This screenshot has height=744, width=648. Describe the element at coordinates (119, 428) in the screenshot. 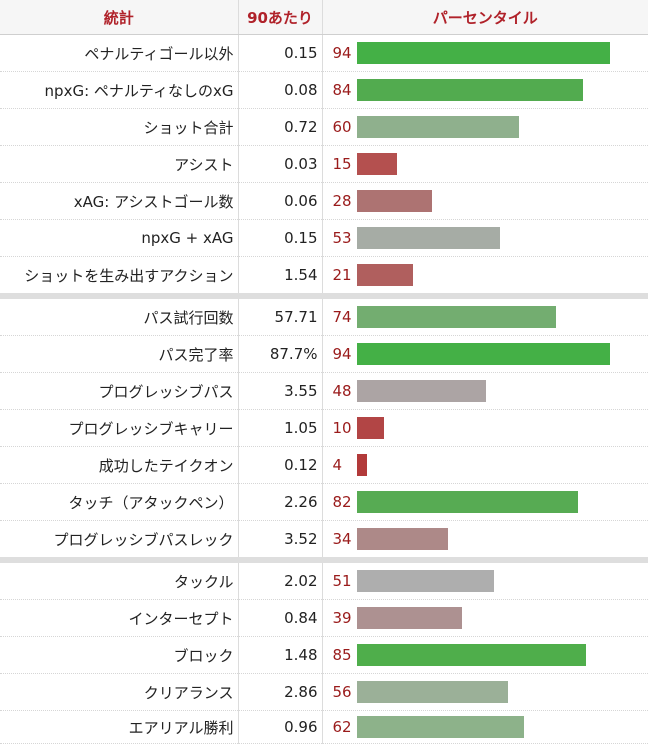

I see `stat-name: プログレッシブキャリー` at that location.